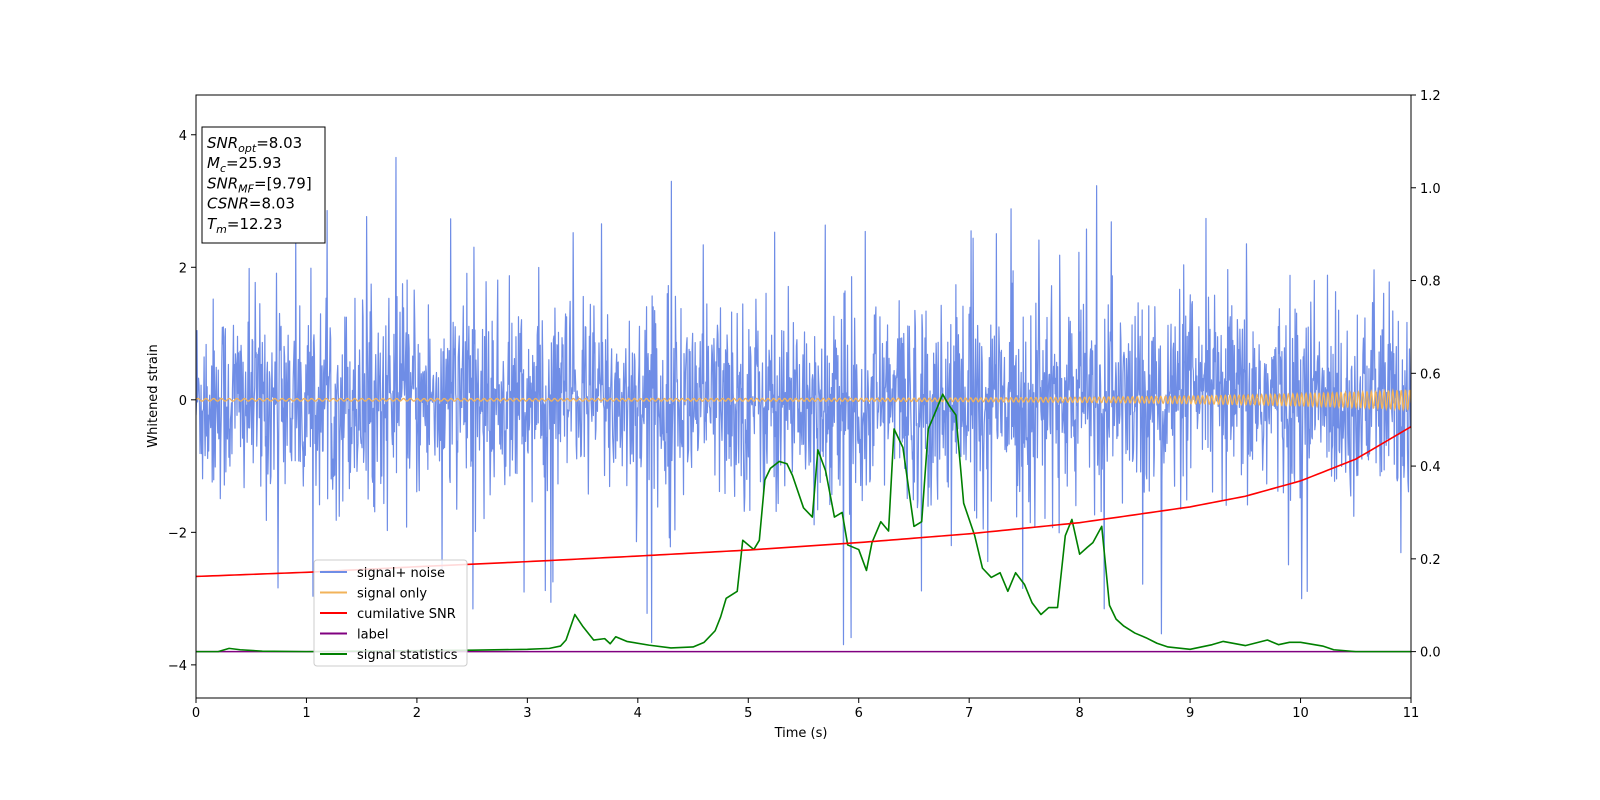 This screenshot has width=1600, height=800. I want to click on x-tick-label: 8, so click(1079, 713).